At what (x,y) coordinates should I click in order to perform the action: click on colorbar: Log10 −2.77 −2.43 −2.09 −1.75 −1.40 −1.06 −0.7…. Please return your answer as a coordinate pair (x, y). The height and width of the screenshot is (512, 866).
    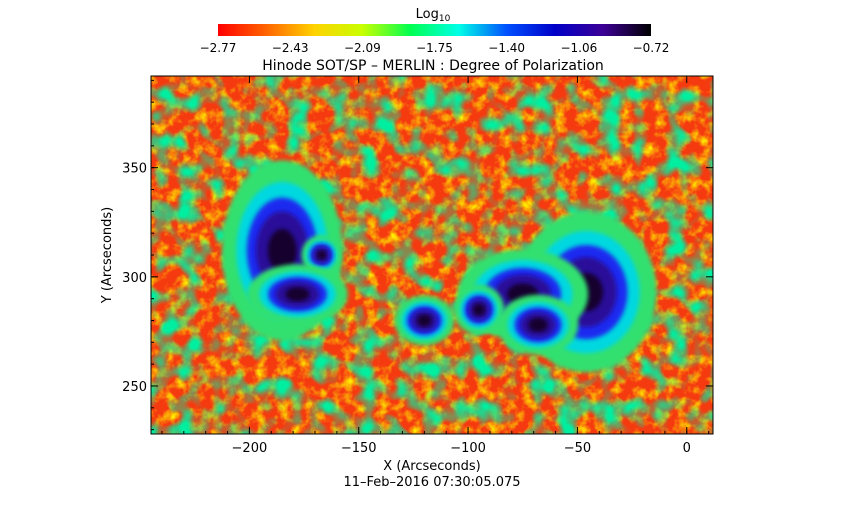
    Looking at the image, I should click on (435, 31).